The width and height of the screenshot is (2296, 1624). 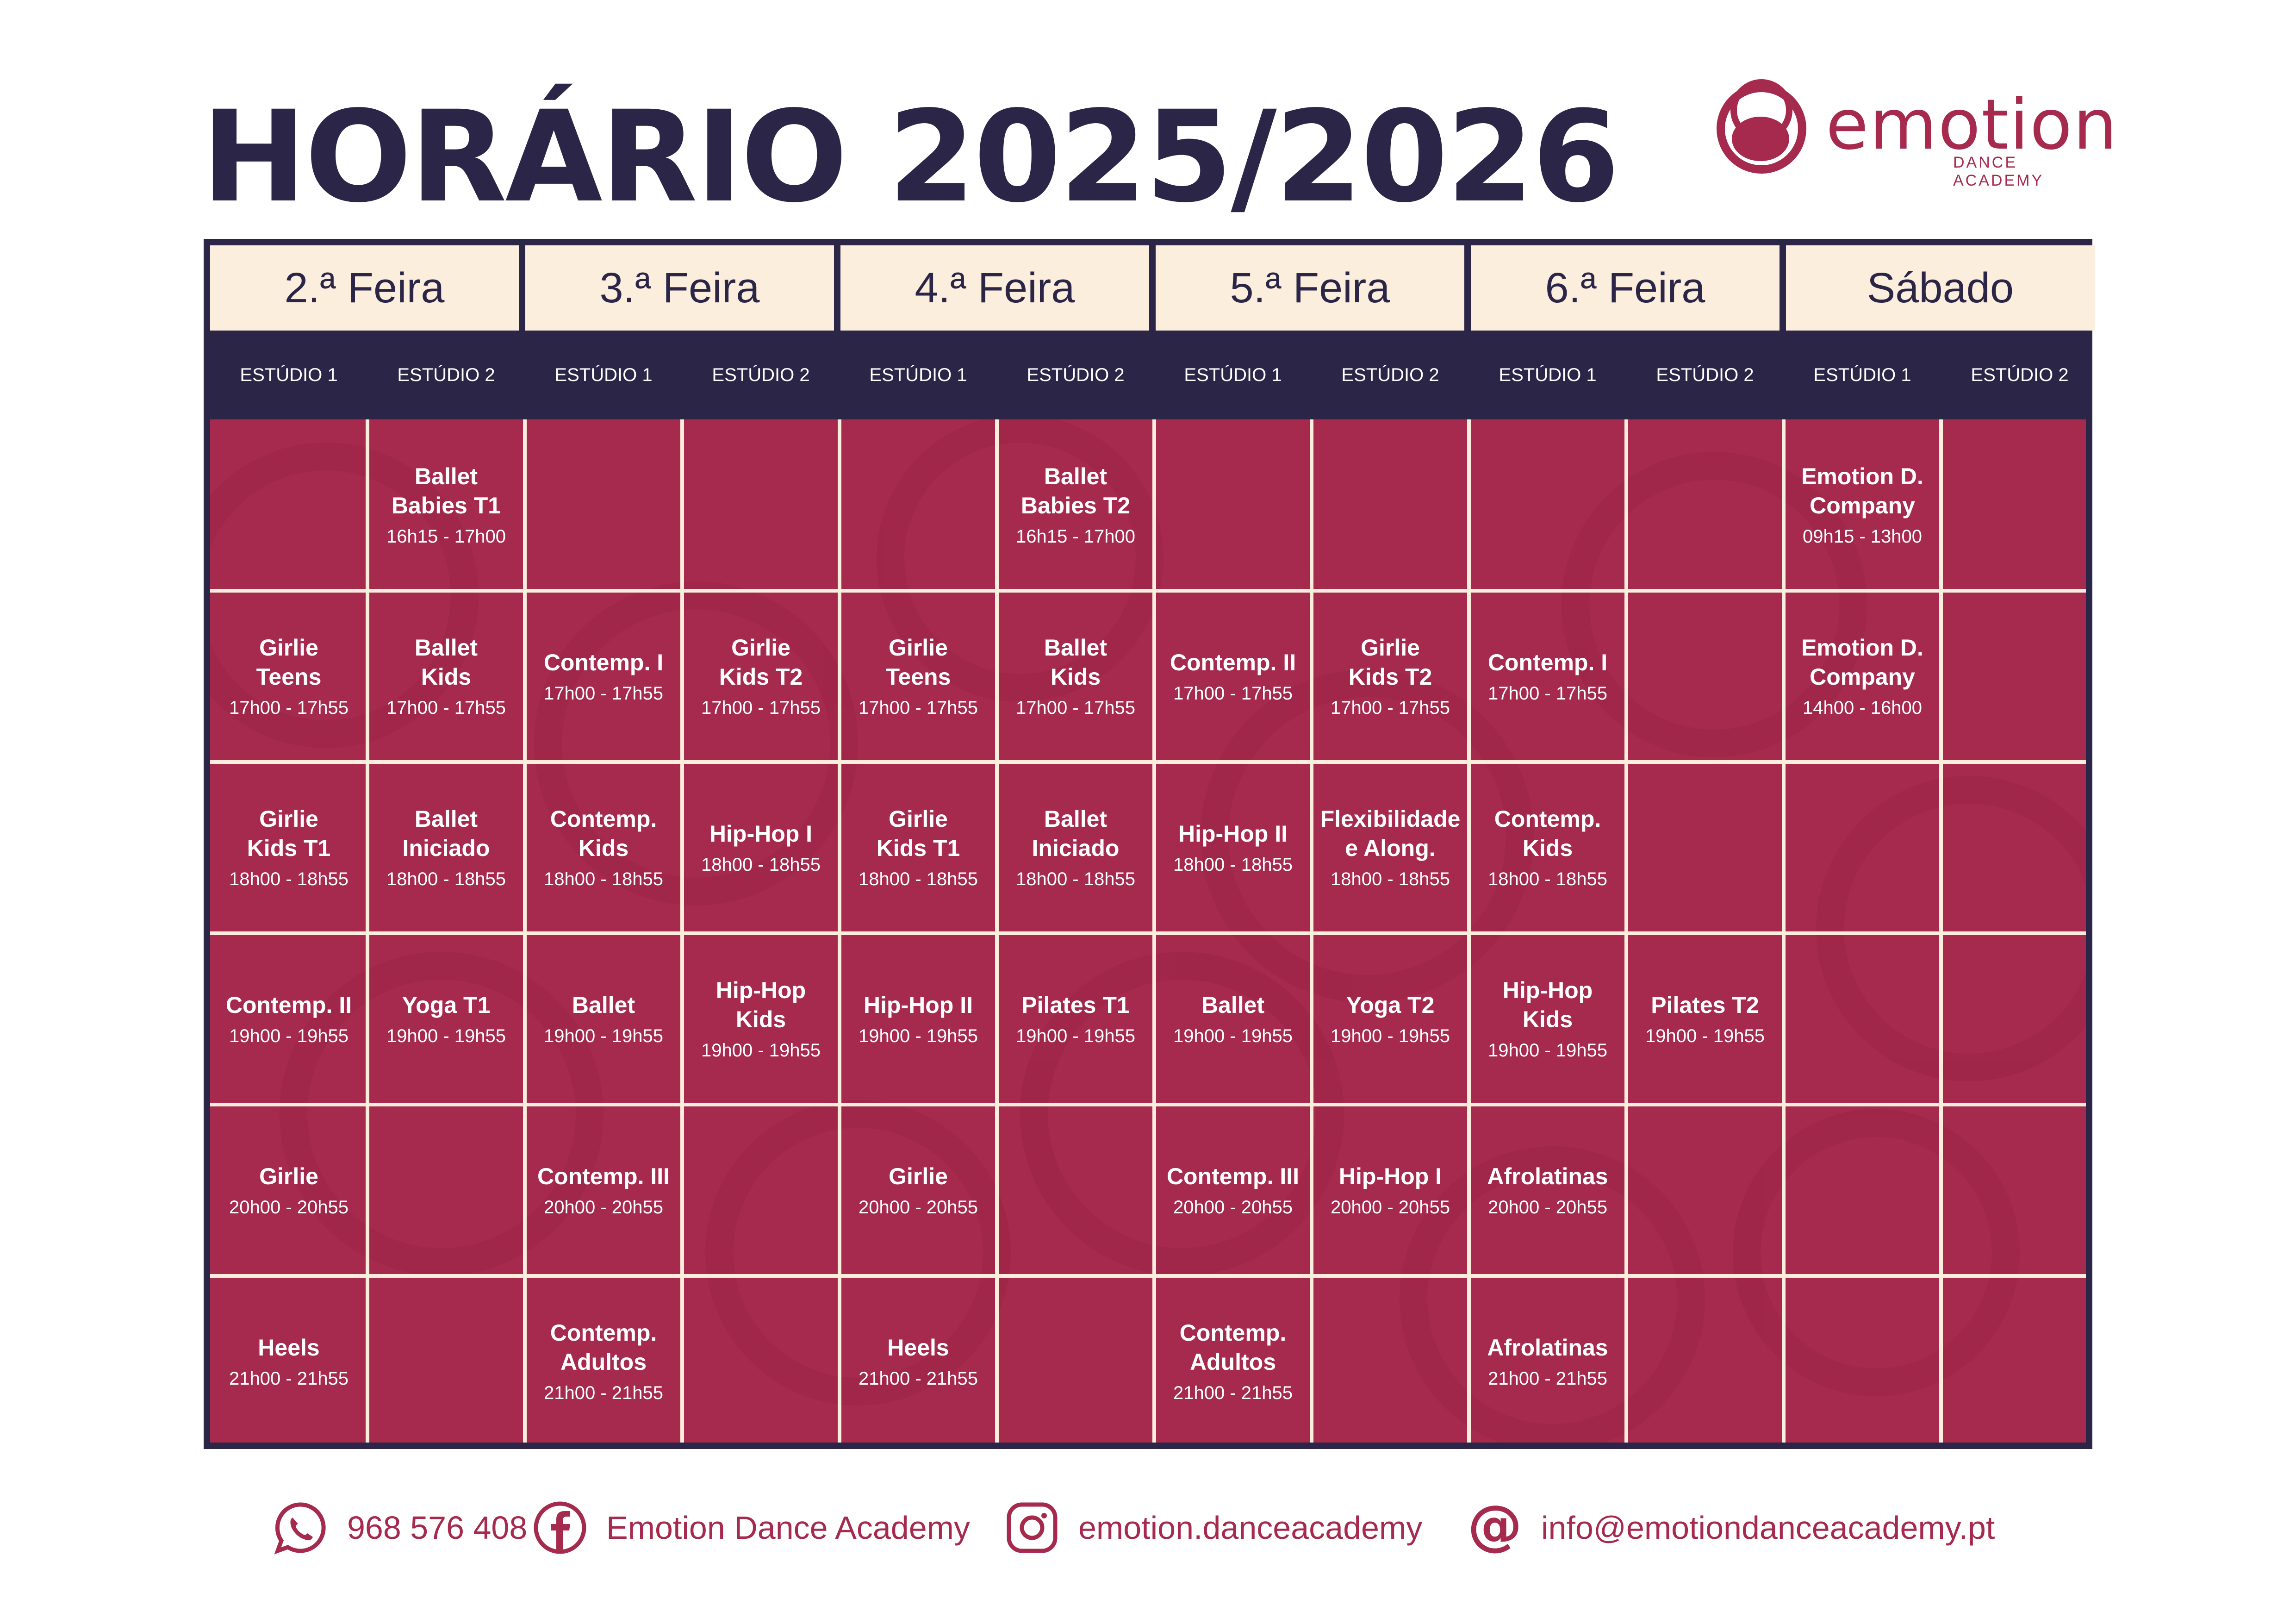 What do you see at coordinates (679, 288) in the screenshot?
I see `day-header-tuesday: 3.ª Feira` at bounding box center [679, 288].